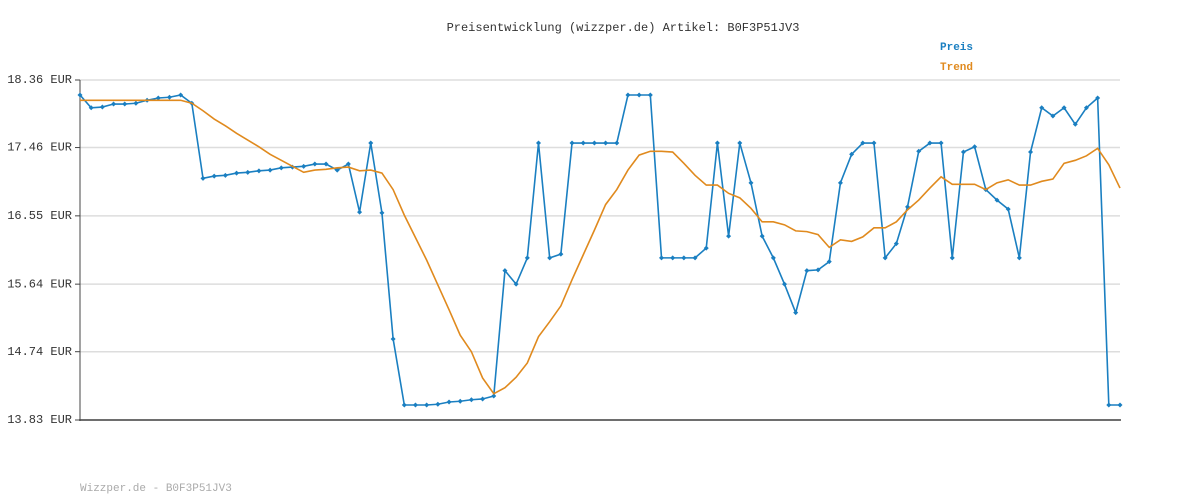 This screenshot has width=1200, height=500. Describe the element at coordinates (39, 148) in the screenshot. I see `y-tick-label: 17.46 EUR` at that location.